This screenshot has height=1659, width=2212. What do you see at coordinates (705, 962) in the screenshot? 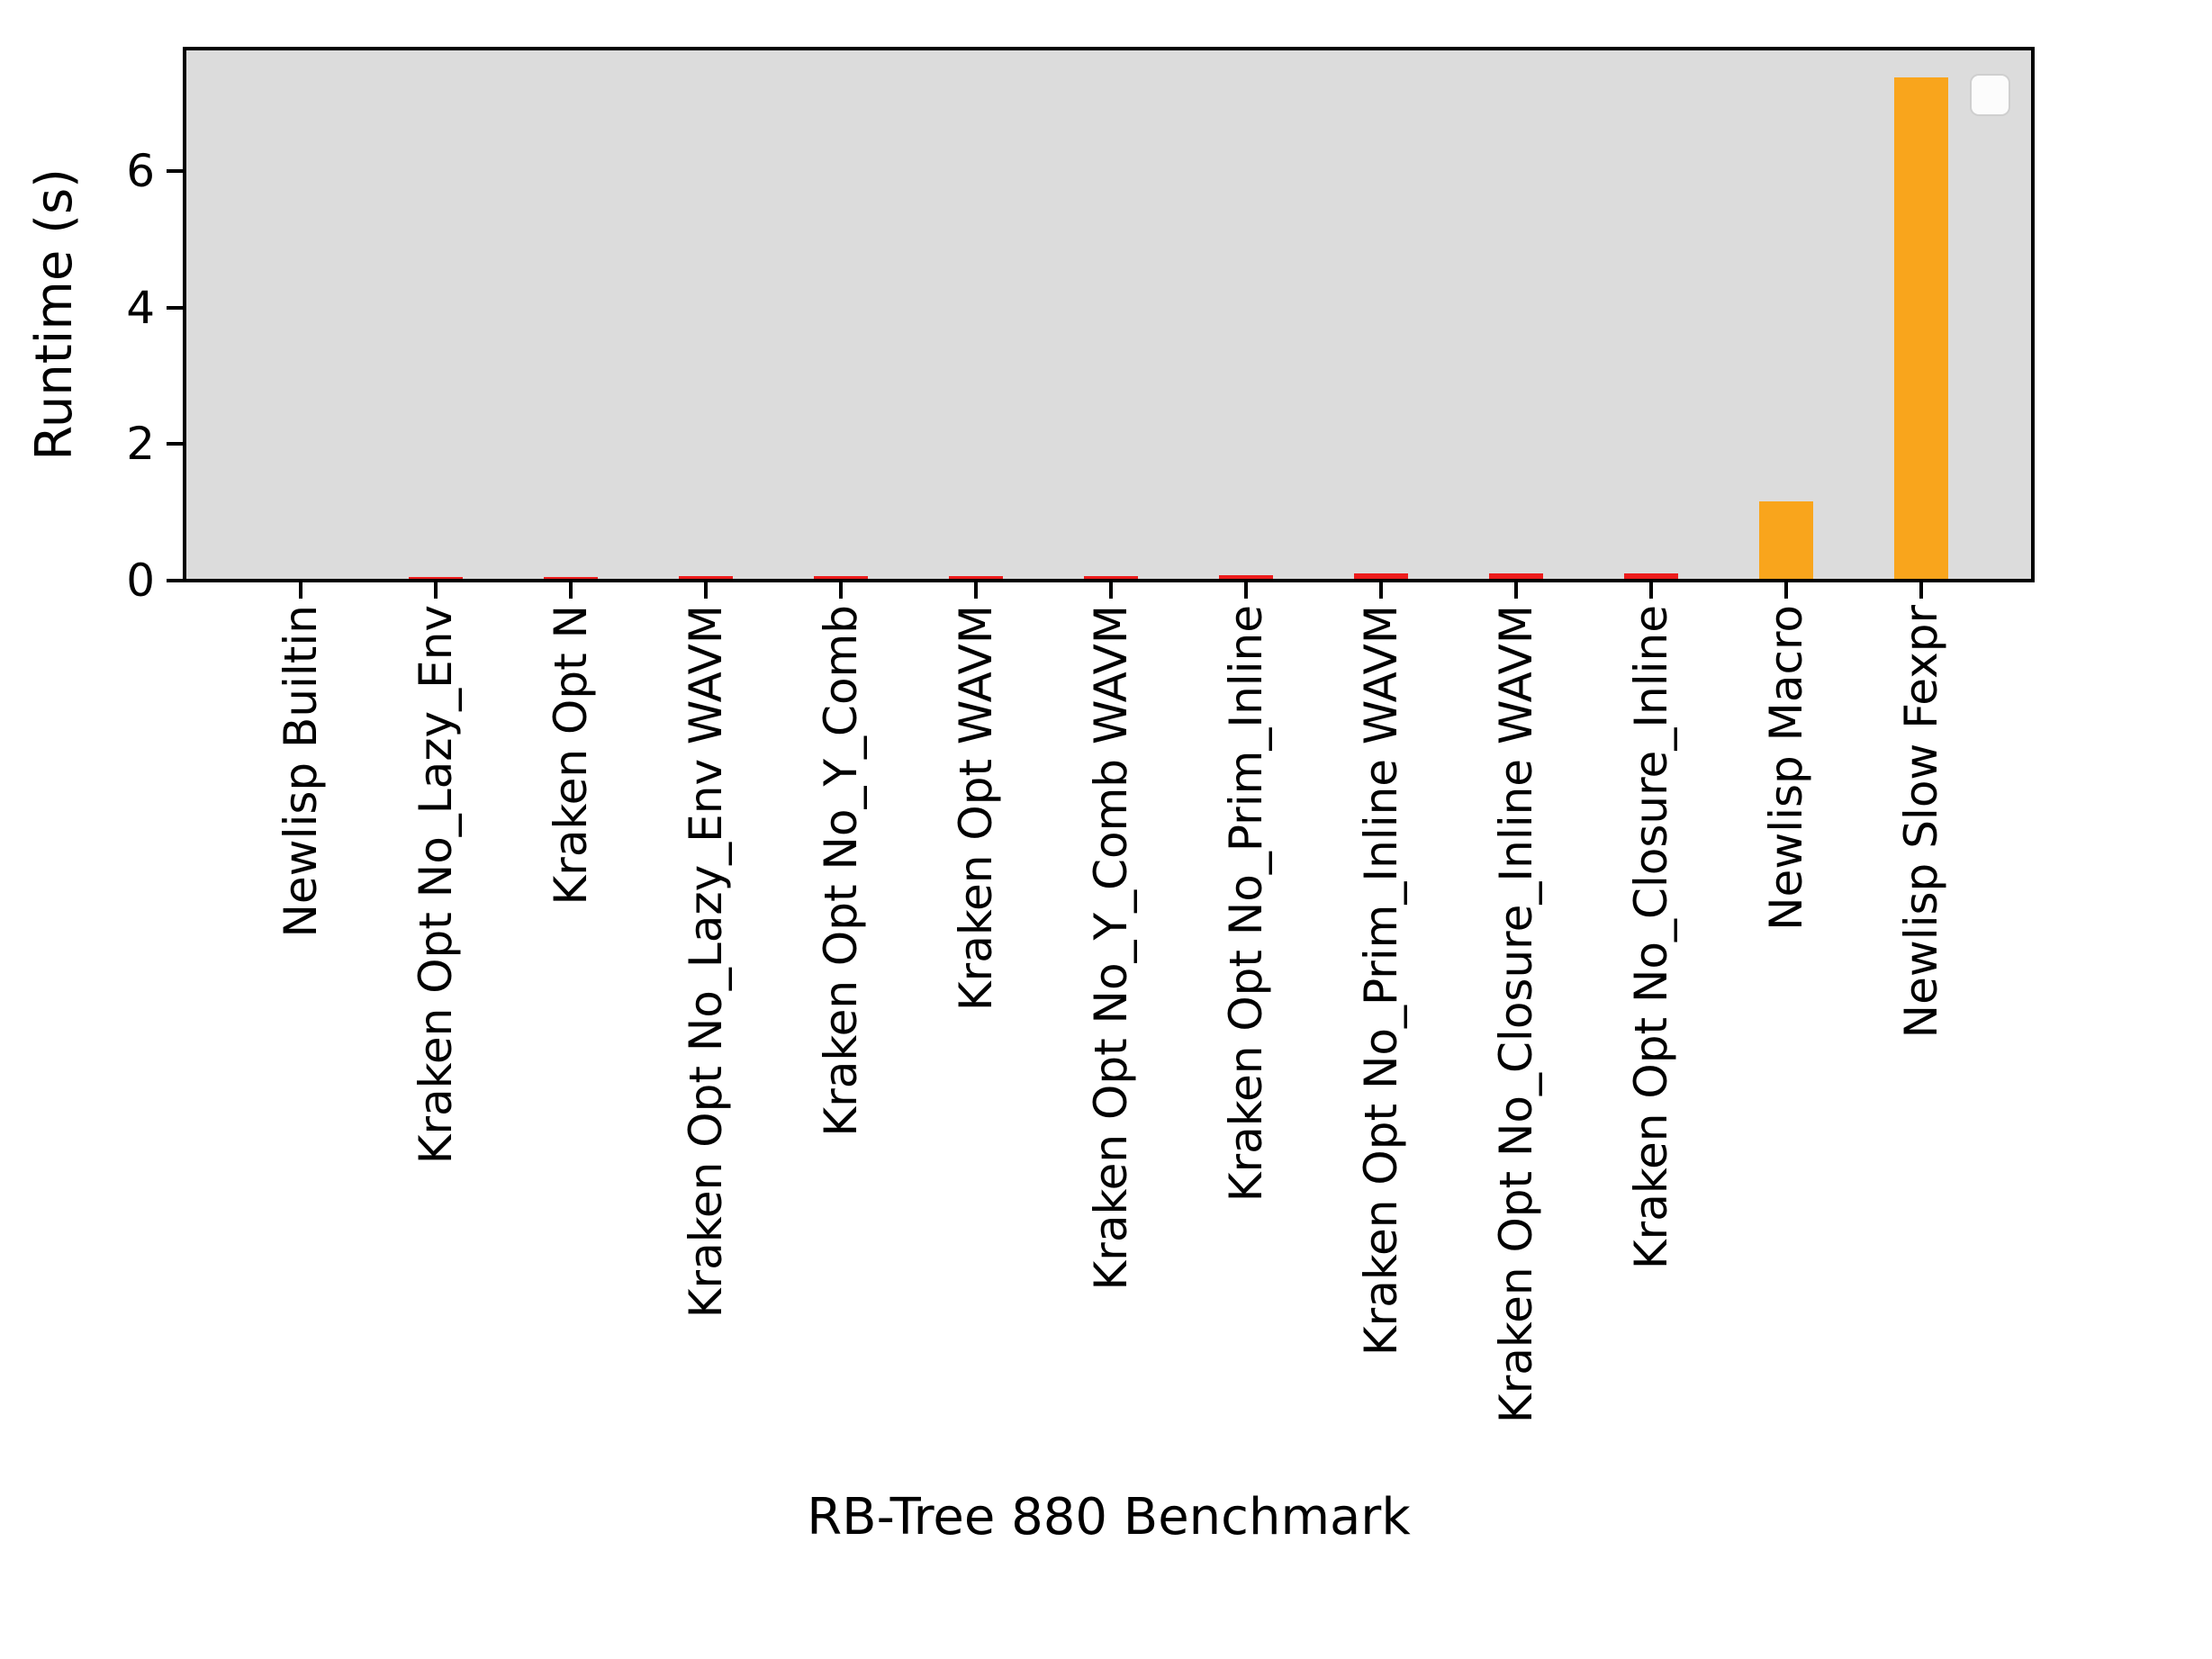
I see `x-tick-label: Kraken Opt No_Lazy_Env WAVM` at bounding box center [705, 962].